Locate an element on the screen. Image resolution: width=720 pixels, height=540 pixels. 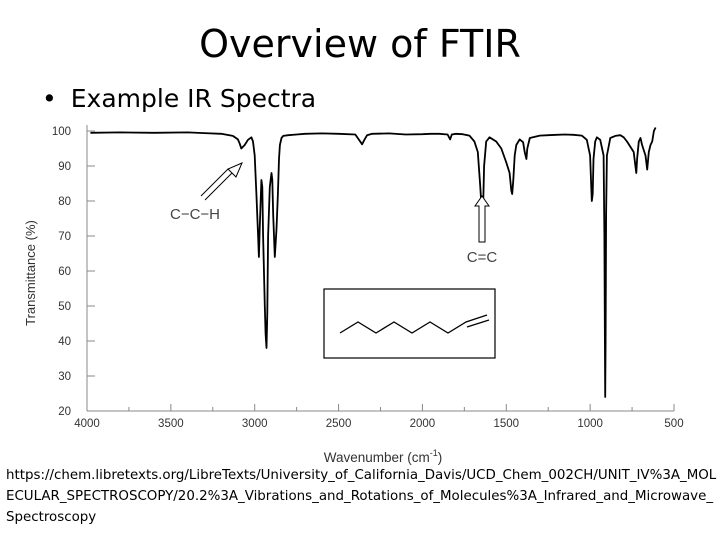
y-tick-label: 60 is located at coordinates (64, 272).